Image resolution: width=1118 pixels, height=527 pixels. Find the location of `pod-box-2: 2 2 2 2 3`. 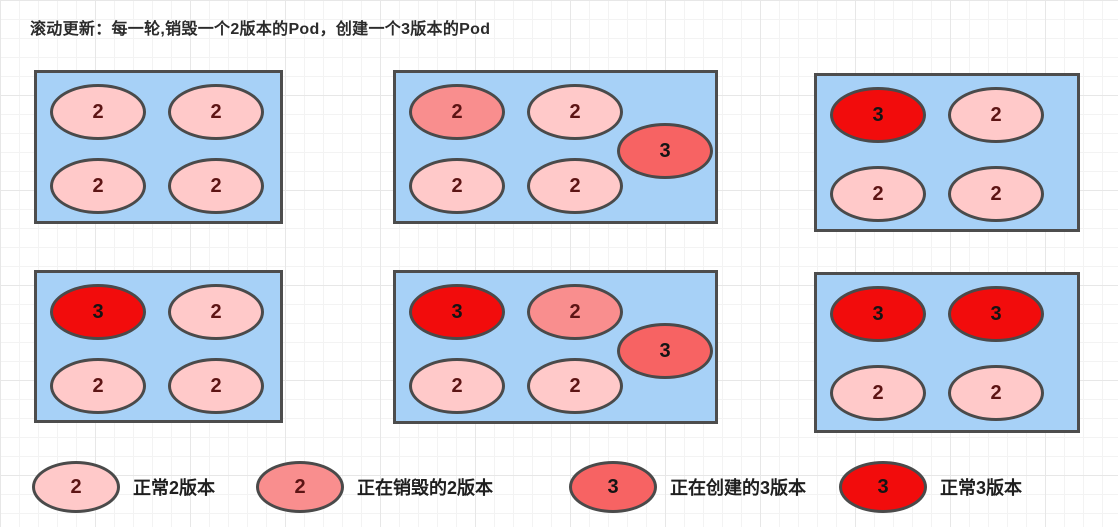

pod-box-2: 2 2 2 2 3 is located at coordinates (555, 147).